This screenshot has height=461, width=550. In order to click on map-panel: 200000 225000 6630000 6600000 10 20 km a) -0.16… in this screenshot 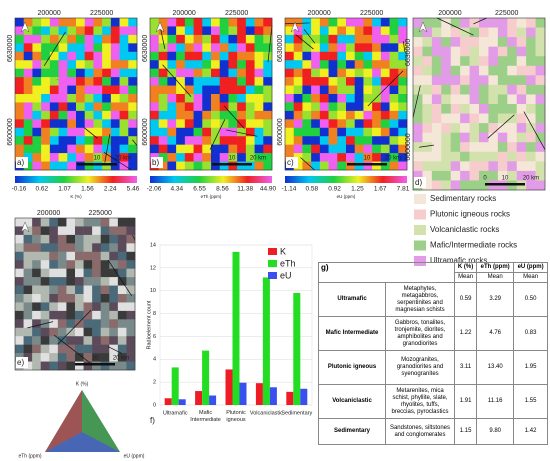, I will do `click(73, 104)`.